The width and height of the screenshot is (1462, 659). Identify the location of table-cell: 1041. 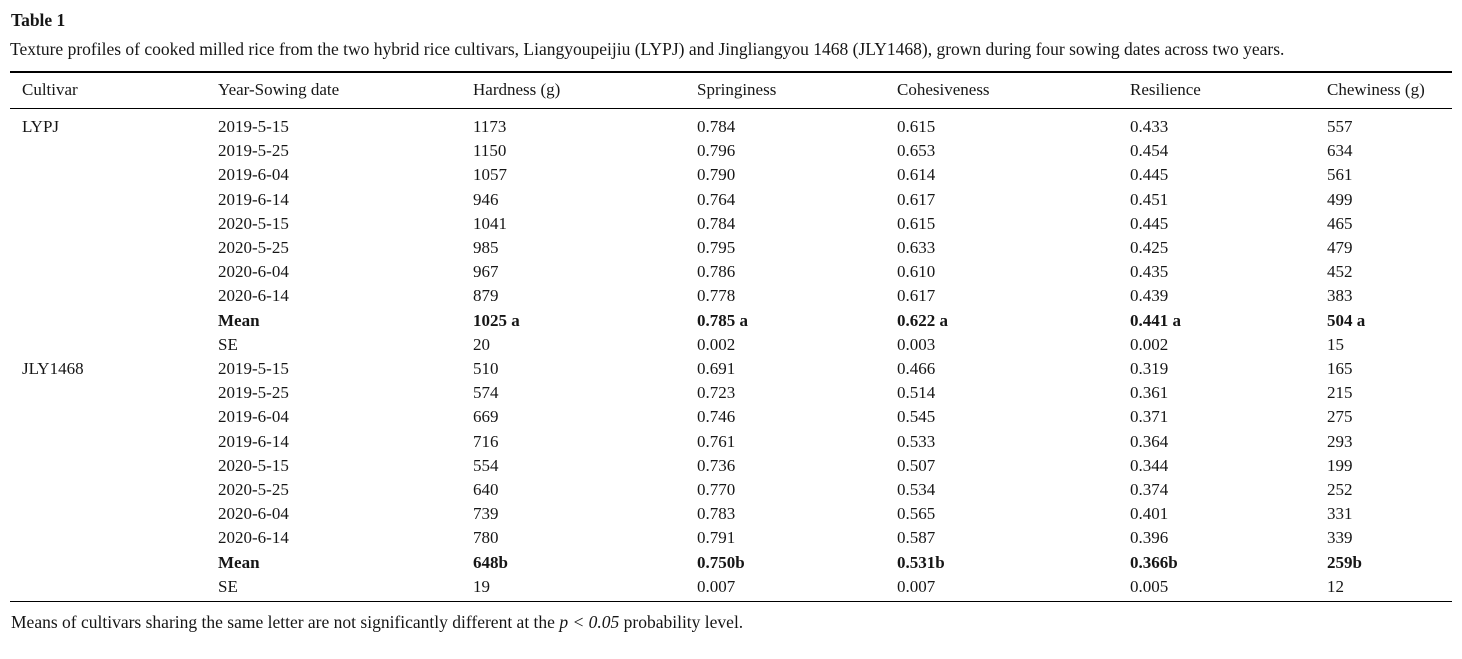
(490, 223).